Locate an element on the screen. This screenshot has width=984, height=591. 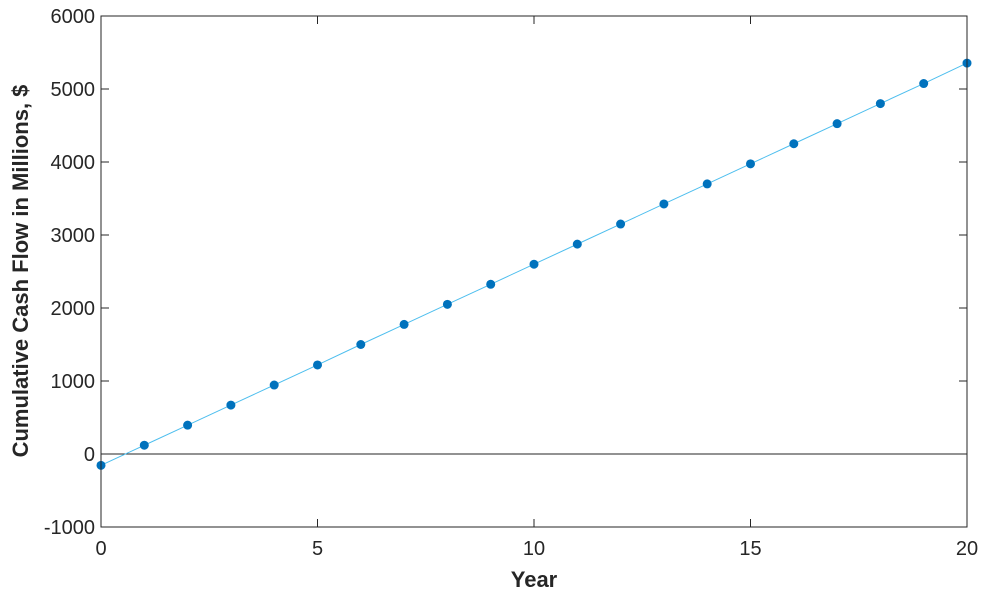
y-tick-label: 4000 is located at coordinates (73, 163).